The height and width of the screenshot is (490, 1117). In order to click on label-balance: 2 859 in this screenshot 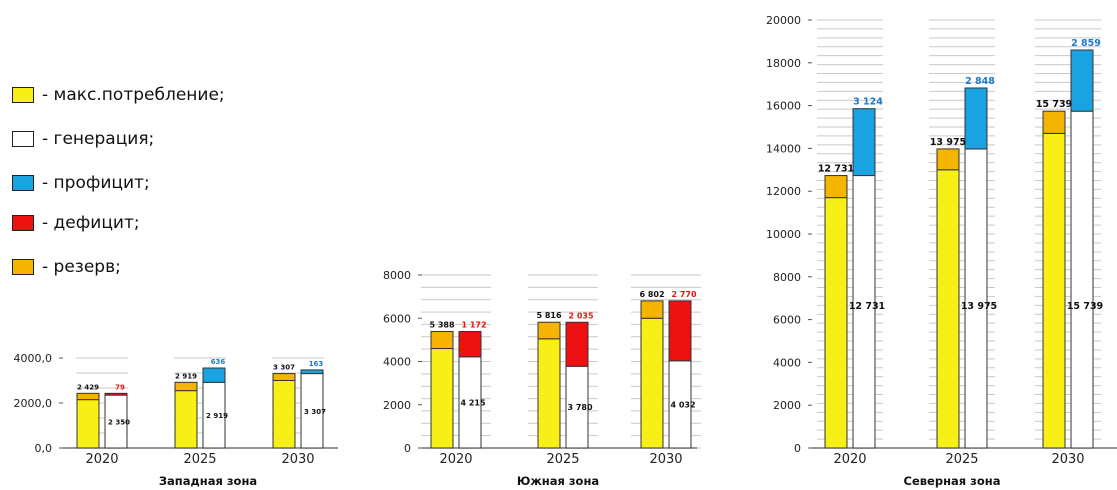, I will do `click(1086, 43)`.